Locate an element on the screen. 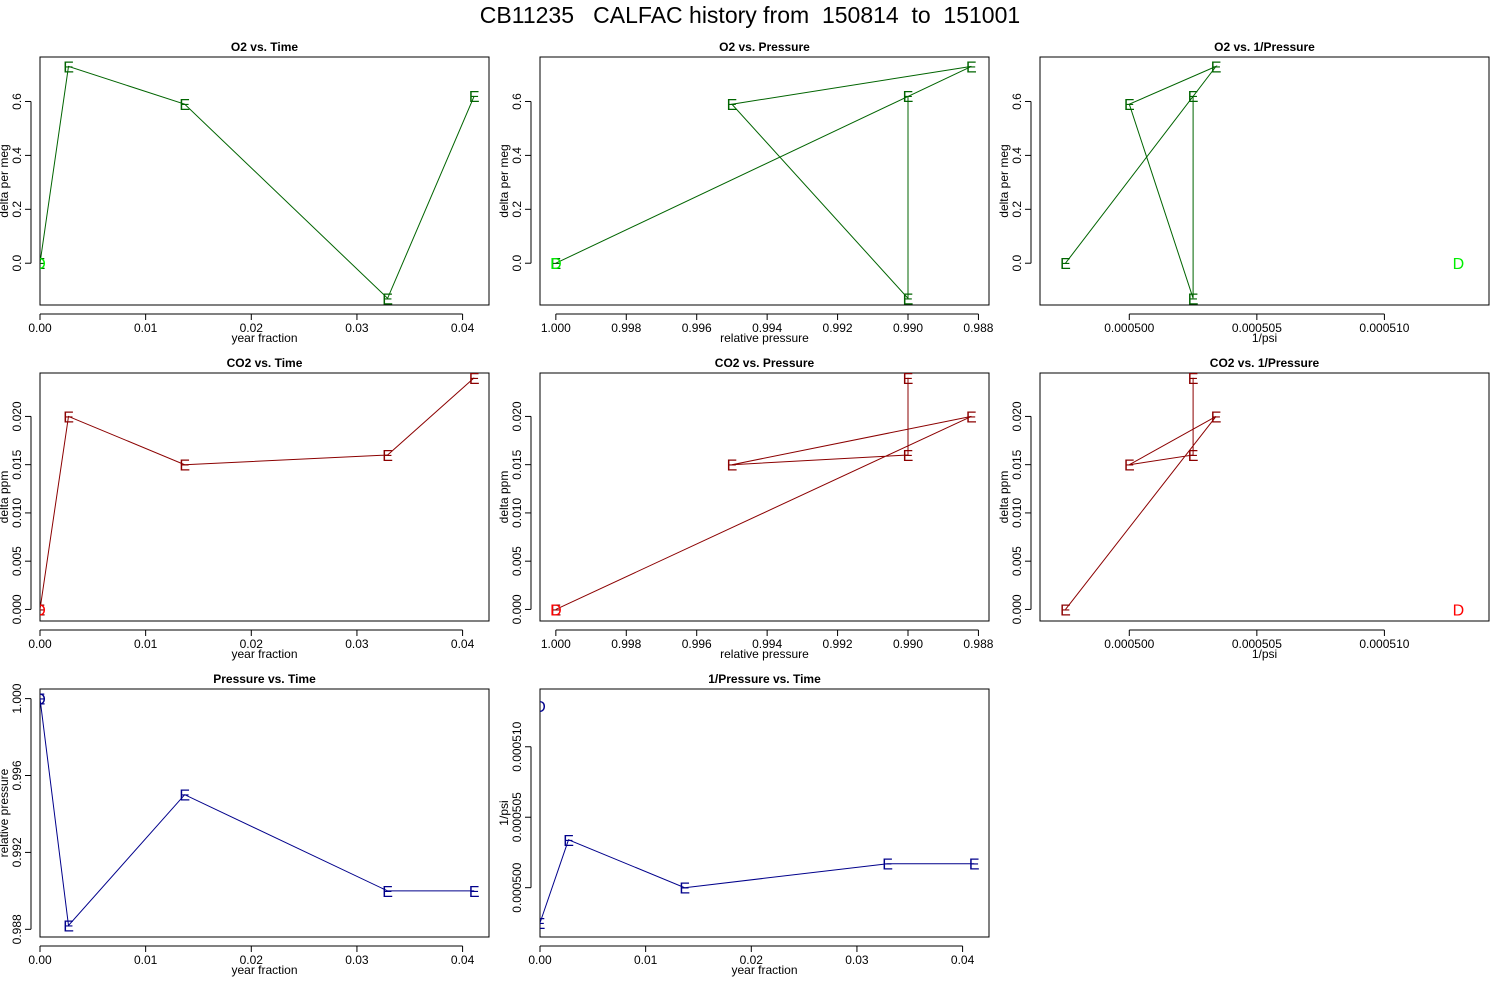  y-axis-label: 1/psi is located at coordinates (504, 812).